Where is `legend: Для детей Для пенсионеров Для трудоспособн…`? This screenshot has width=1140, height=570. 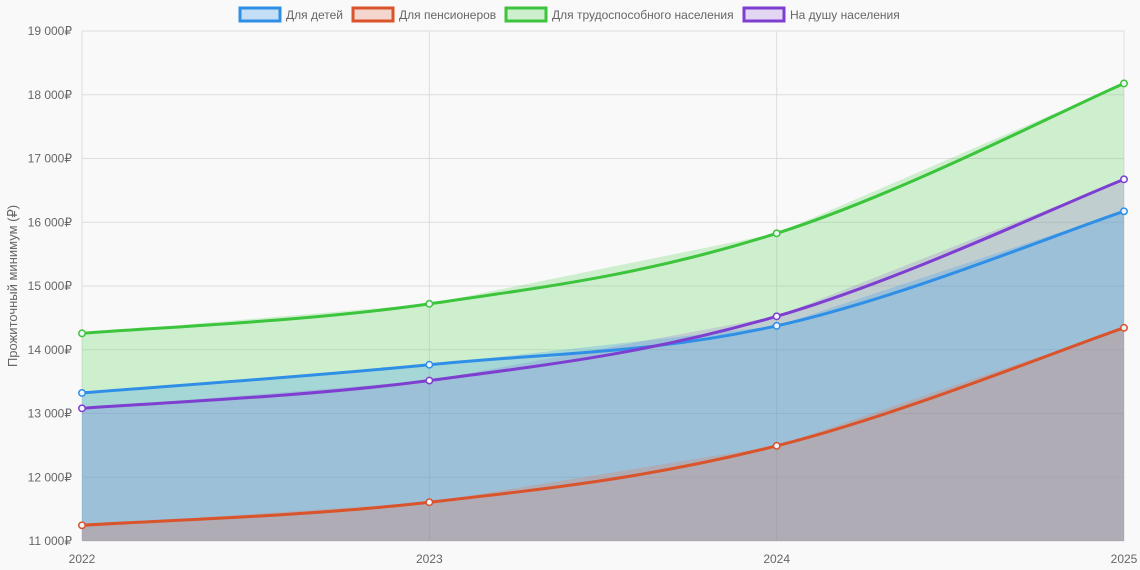 legend: Для детей Для пенсионеров Для трудоспособн… is located at coordinates (569, 14).